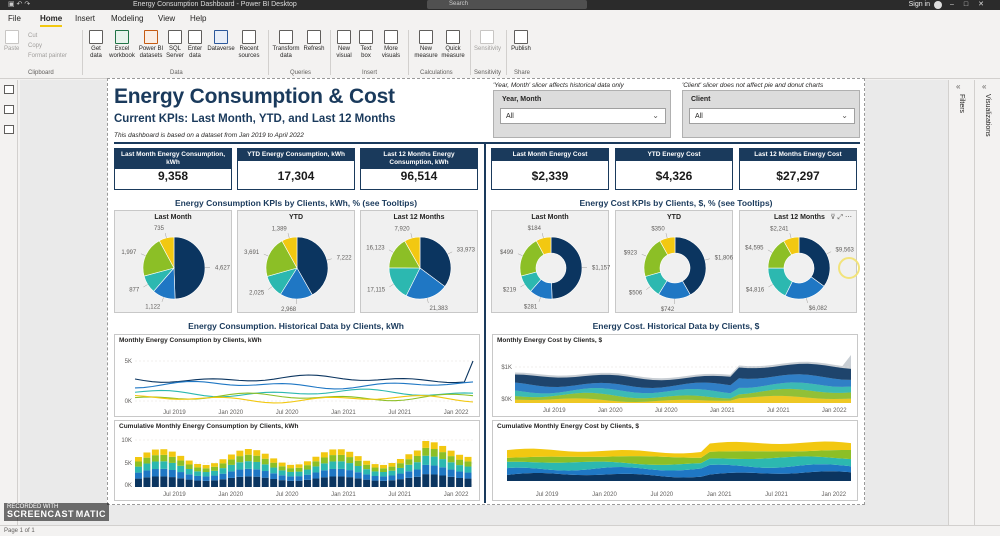  I want to click on year-month-dropdown: All ⌄, so click(583, 116).